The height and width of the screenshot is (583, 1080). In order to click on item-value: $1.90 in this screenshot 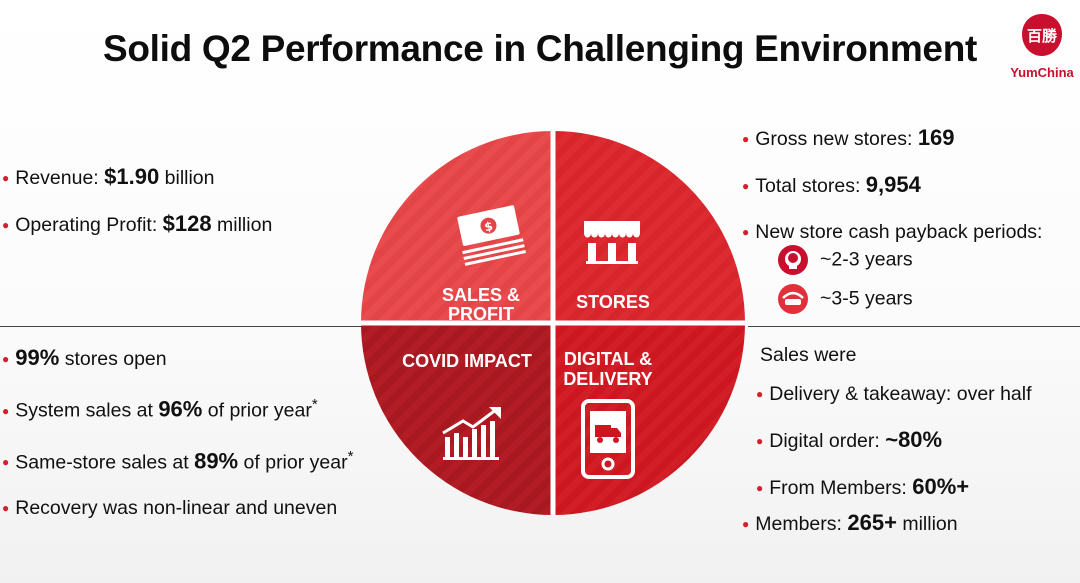, I will do `click(132, 176)`.